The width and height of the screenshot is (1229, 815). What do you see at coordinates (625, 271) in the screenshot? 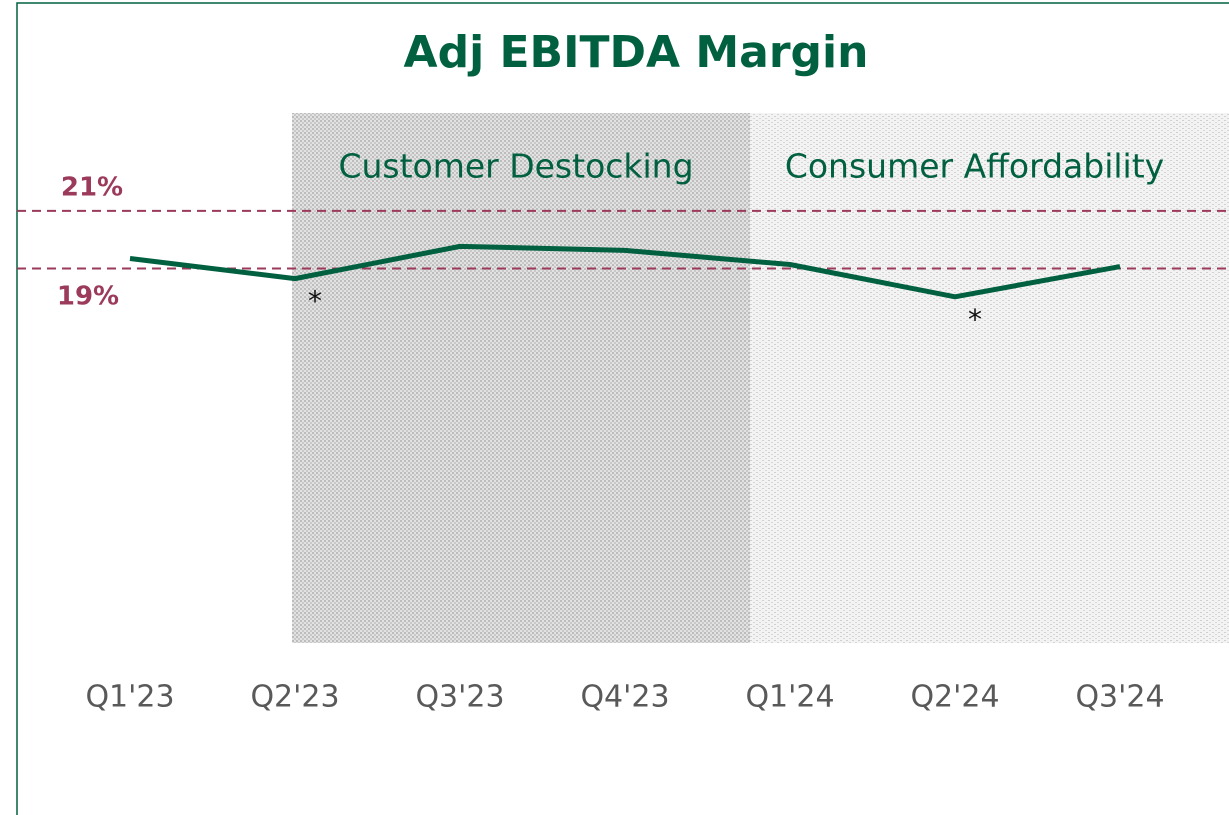
I see `data-line` at bounding box center [625, 271].